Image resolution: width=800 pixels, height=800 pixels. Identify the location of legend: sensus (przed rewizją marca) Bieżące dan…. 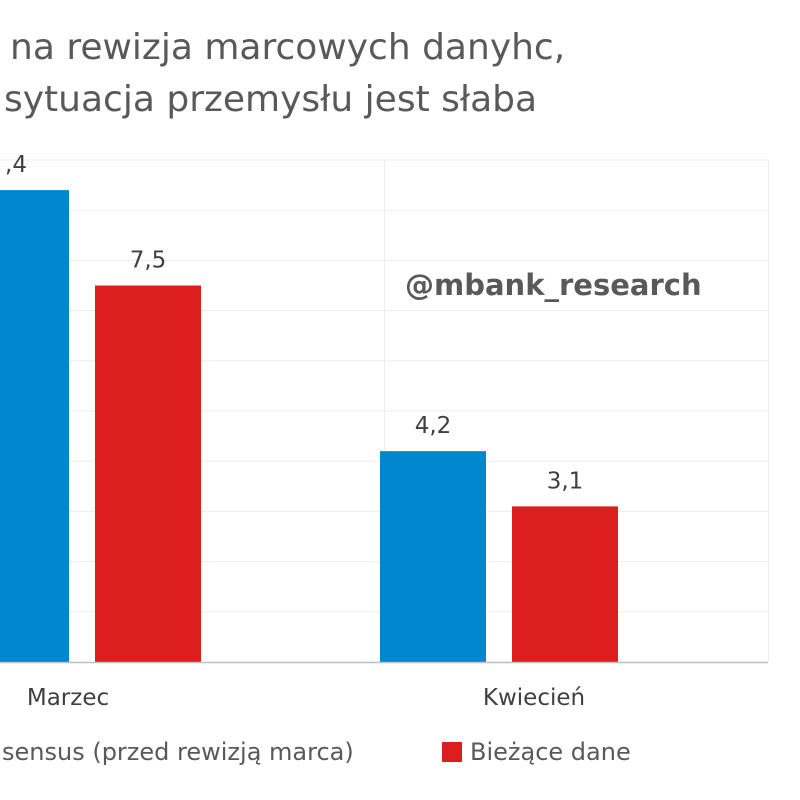
(400, 758).